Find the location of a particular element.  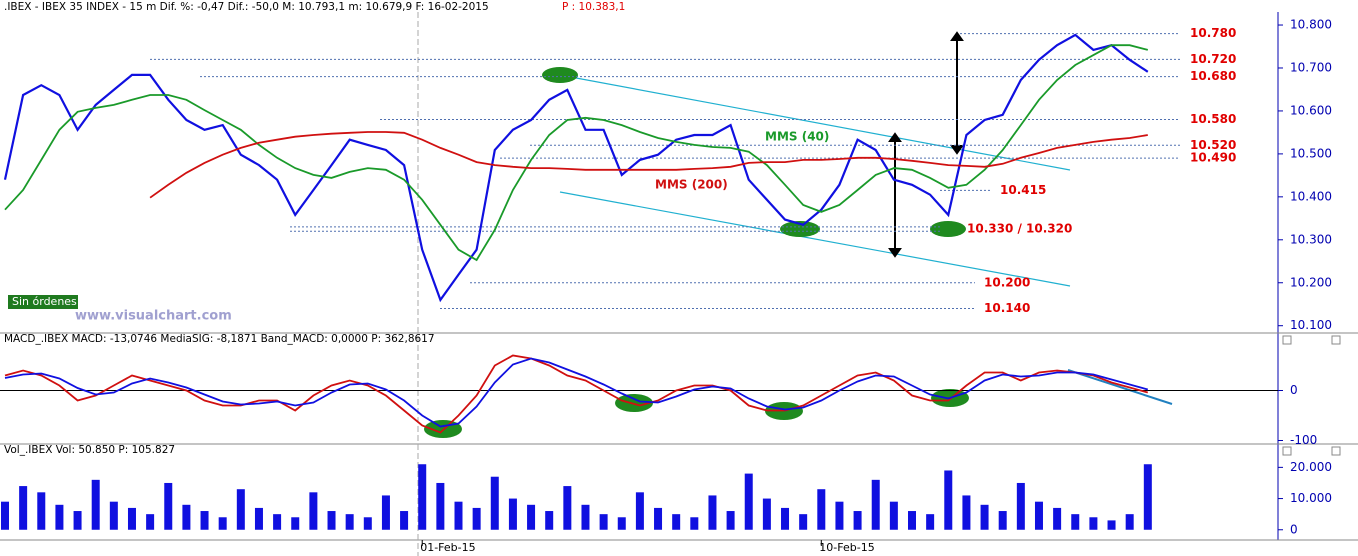

level-label: 10.520 is located at coordinates (1213, 145).